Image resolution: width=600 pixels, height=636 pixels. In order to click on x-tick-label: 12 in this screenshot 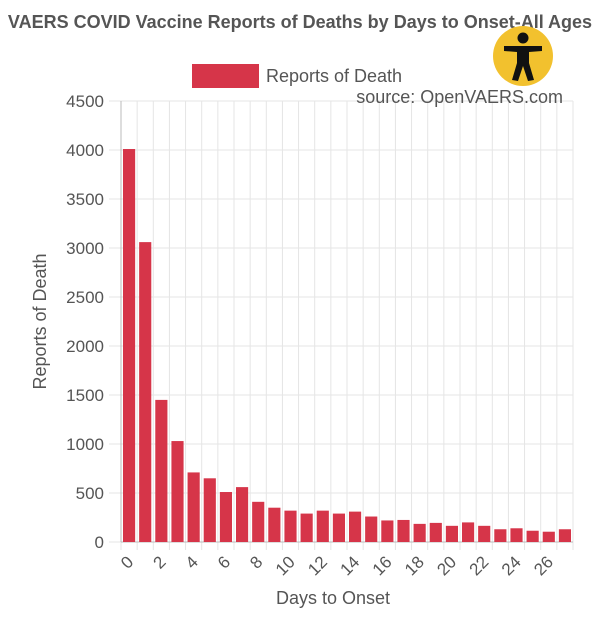, I will do `click(317, 565)`.